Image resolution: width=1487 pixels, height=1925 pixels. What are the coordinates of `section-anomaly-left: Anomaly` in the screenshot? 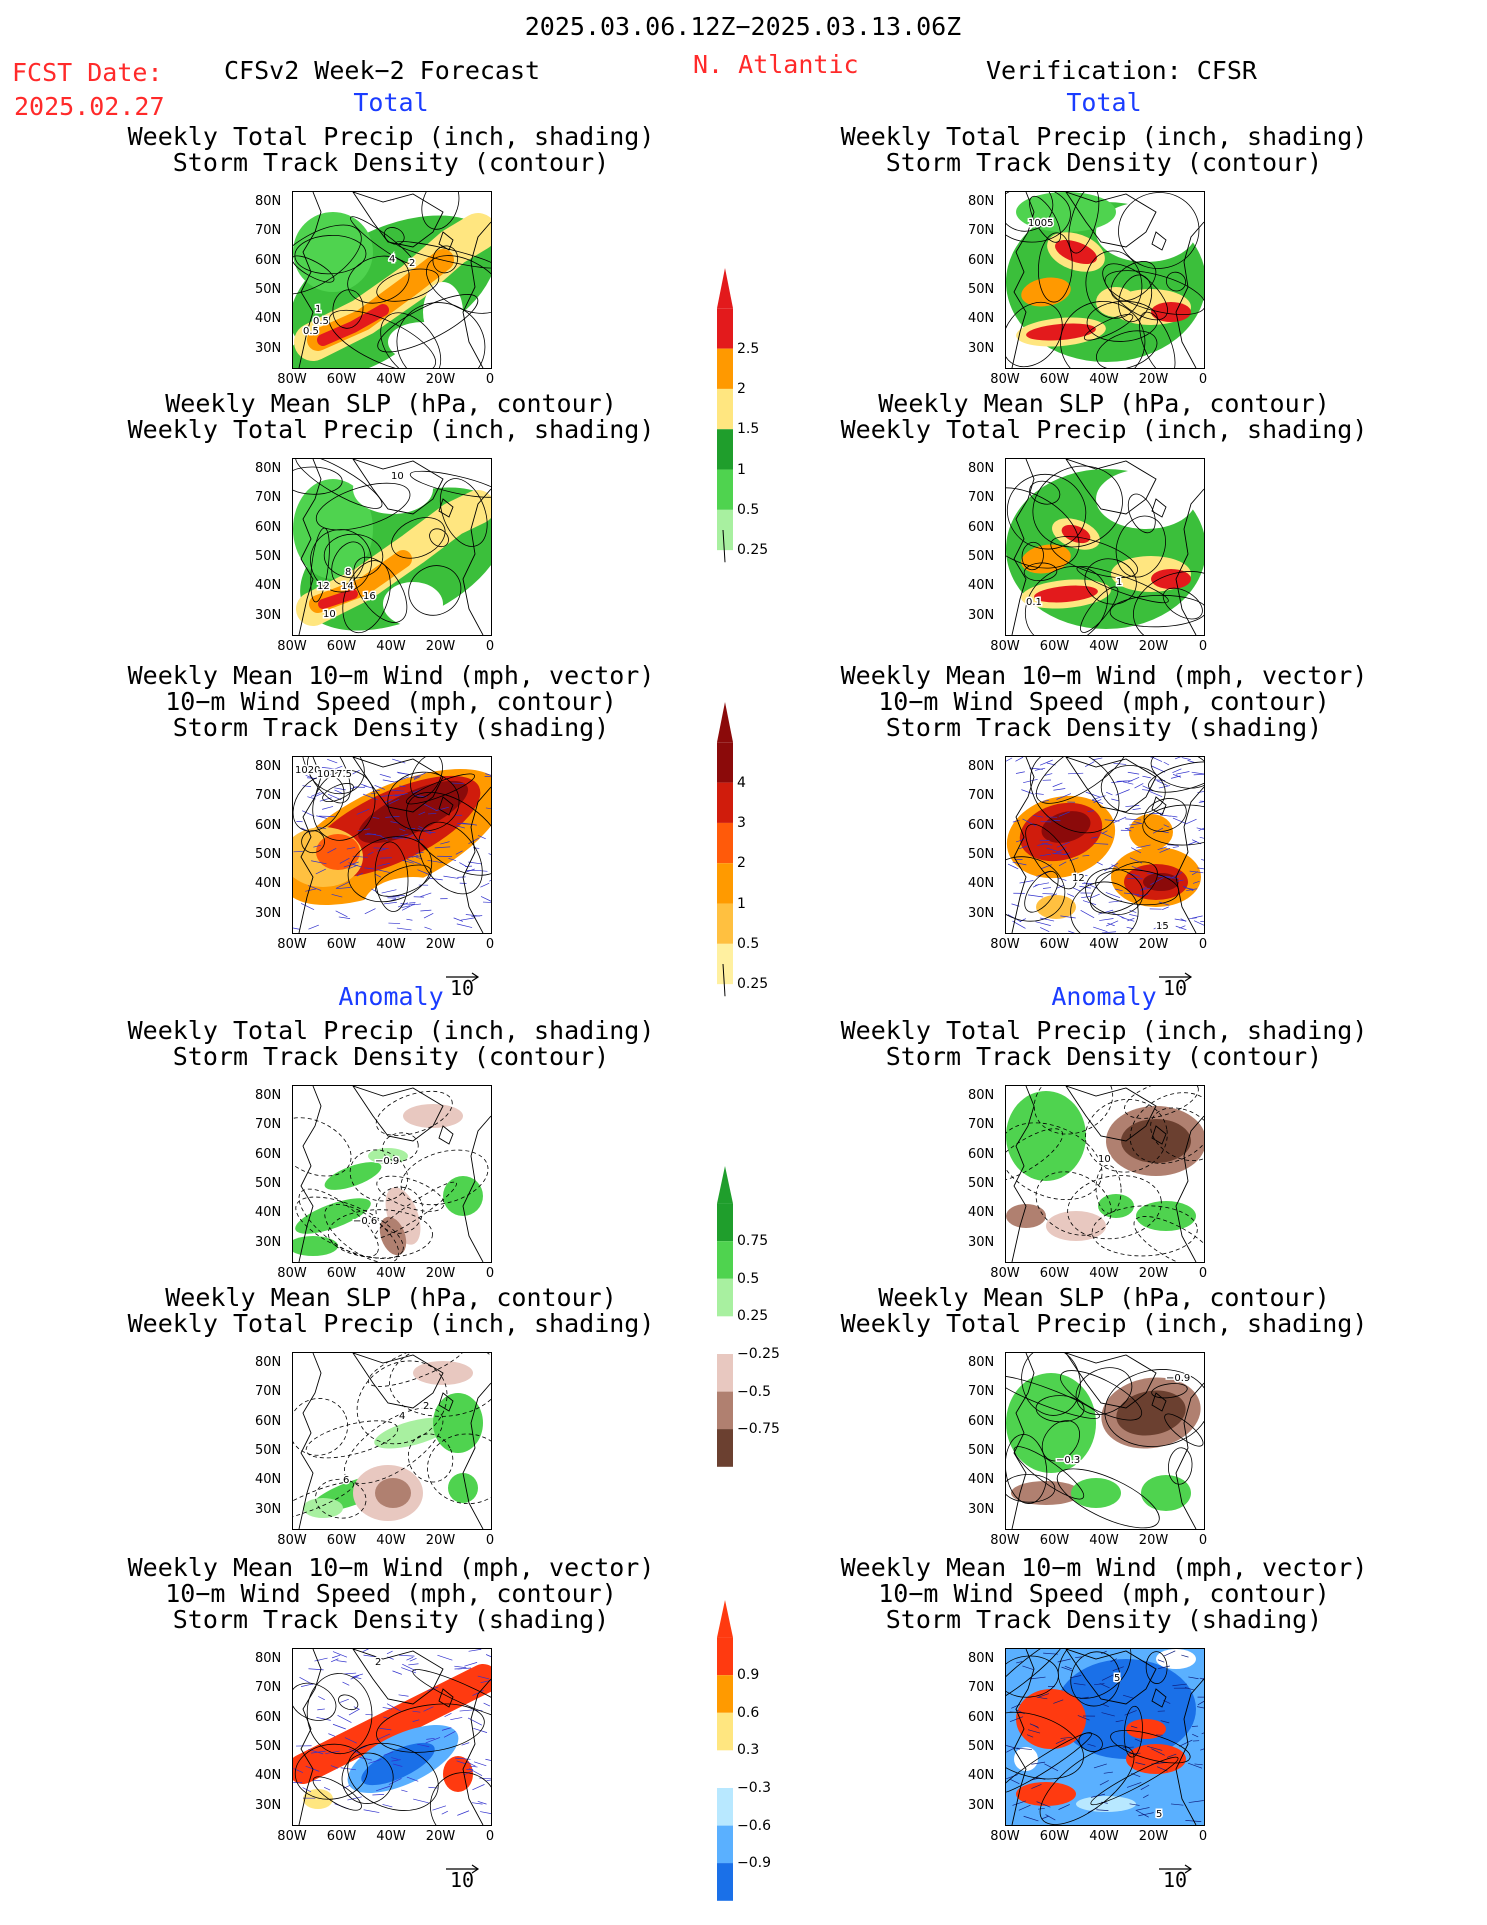 It's located at (391, 996).